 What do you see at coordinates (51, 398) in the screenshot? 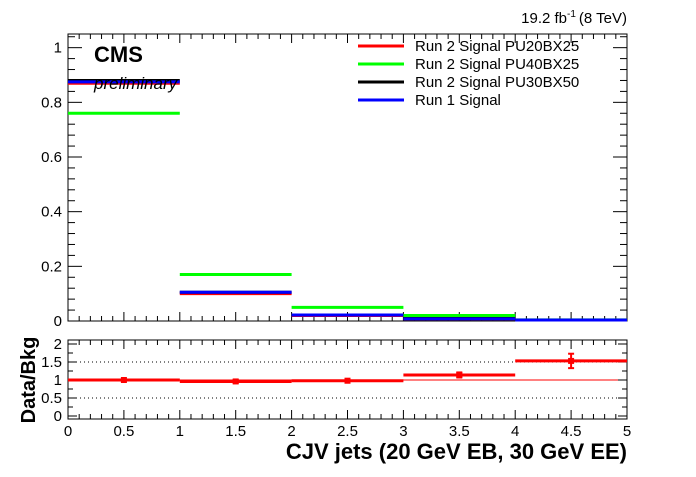
I see `ratio-y-tick-label: 0.5` at bounding box center [51, 398].